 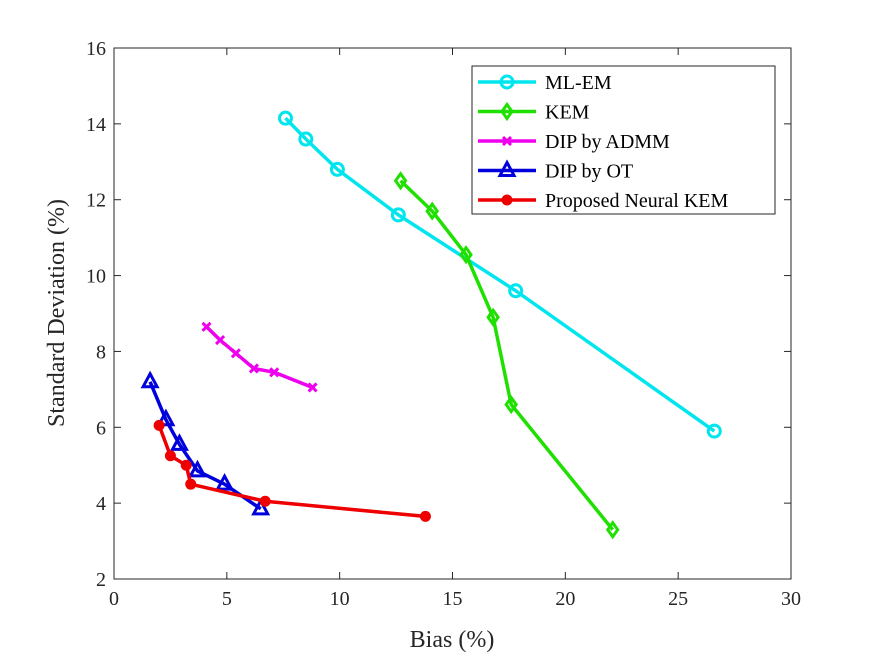 I want to click on legend-label: DIP by ADMM, so click(x=607, y=142).